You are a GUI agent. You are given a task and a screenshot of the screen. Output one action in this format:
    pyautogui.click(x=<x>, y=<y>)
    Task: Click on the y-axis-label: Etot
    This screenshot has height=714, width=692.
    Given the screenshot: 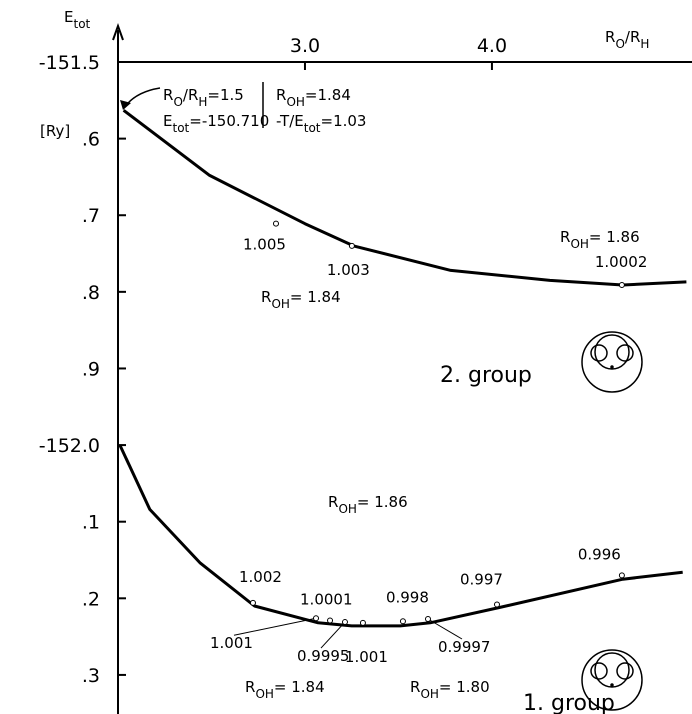 What is the action you would take?
    pyautogui.click(x=77, y=19)
    